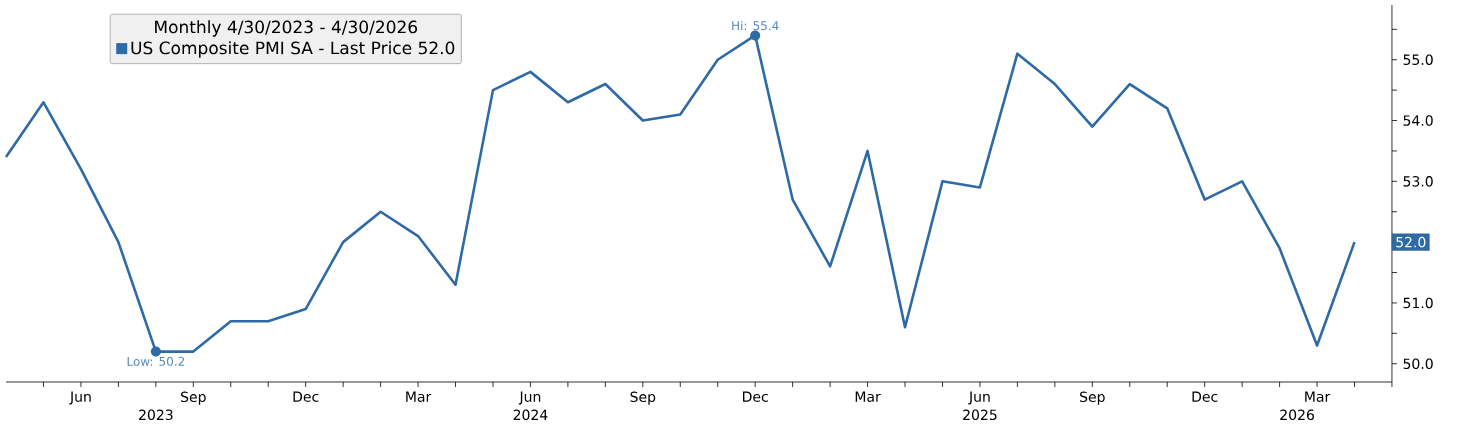 This screenshot has width=1460, height=439. What do you see at coordinates (1297, 415) in the screenshot?
I see `x2-tick-label: 2026` at bounding box center [1297, 415].